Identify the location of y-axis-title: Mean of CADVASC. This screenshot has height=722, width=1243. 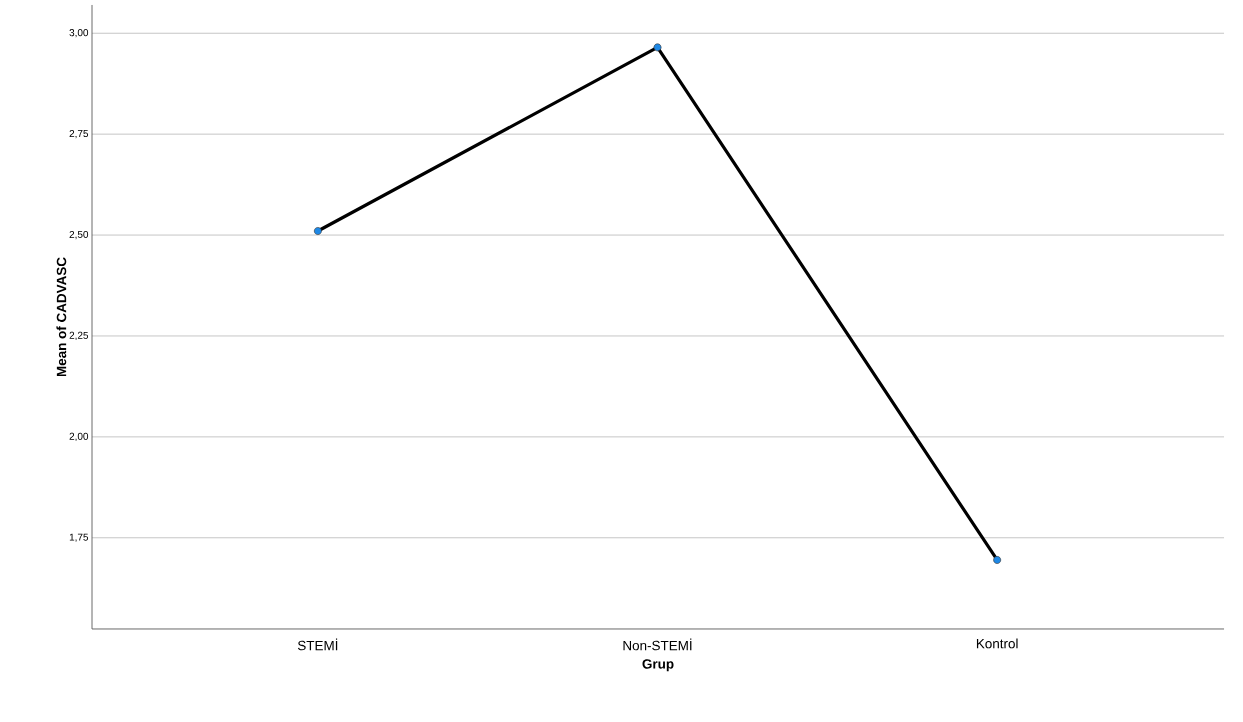
(61, 317).